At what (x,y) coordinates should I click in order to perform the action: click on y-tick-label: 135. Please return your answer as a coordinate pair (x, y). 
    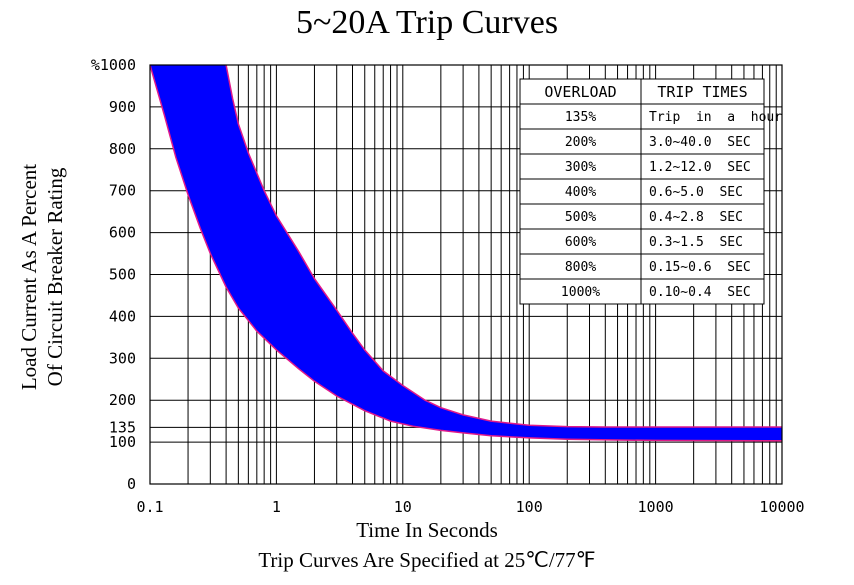
    Looking at the image, I should click on (122, 427).